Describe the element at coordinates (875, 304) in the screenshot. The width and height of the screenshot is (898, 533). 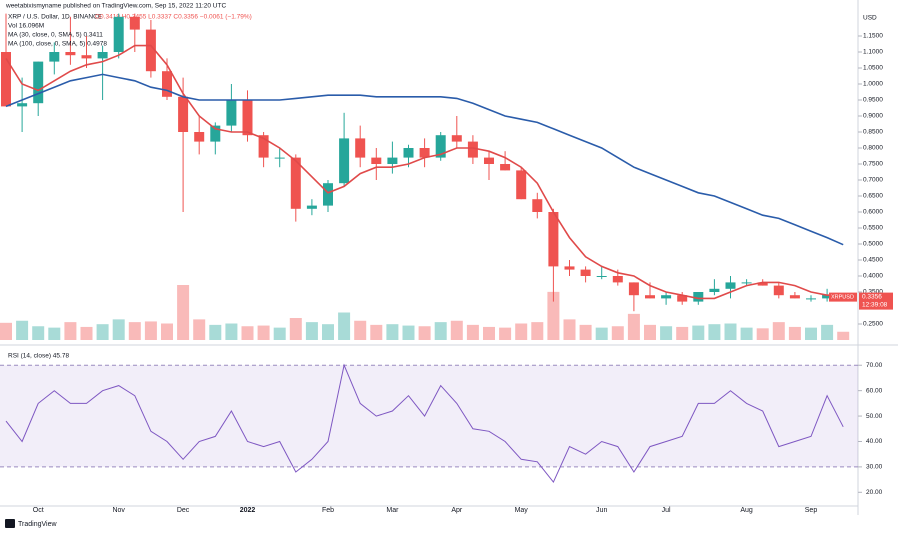
I see `price-tag-countdown: 12:39:08` at that location.